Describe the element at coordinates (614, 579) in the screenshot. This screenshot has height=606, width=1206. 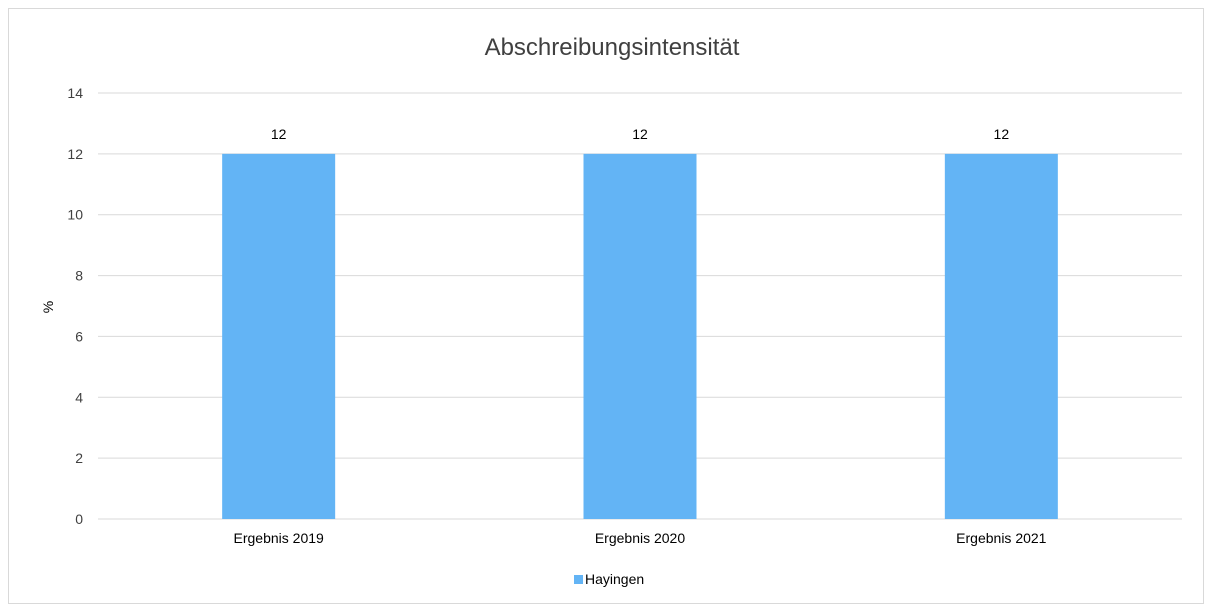
I see `legend-label: Hayingen` at that location.